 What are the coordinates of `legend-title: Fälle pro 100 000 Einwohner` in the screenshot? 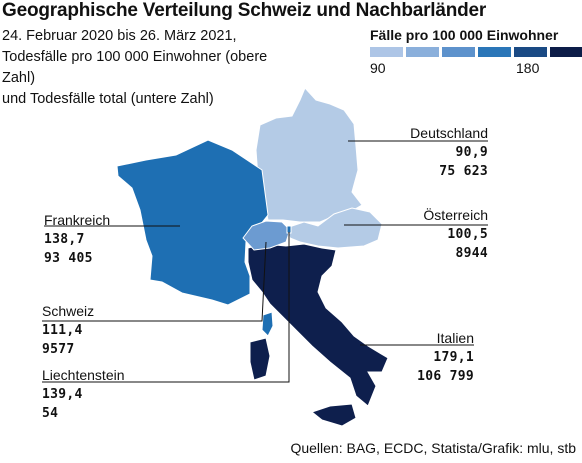 It's located at (464, 35).